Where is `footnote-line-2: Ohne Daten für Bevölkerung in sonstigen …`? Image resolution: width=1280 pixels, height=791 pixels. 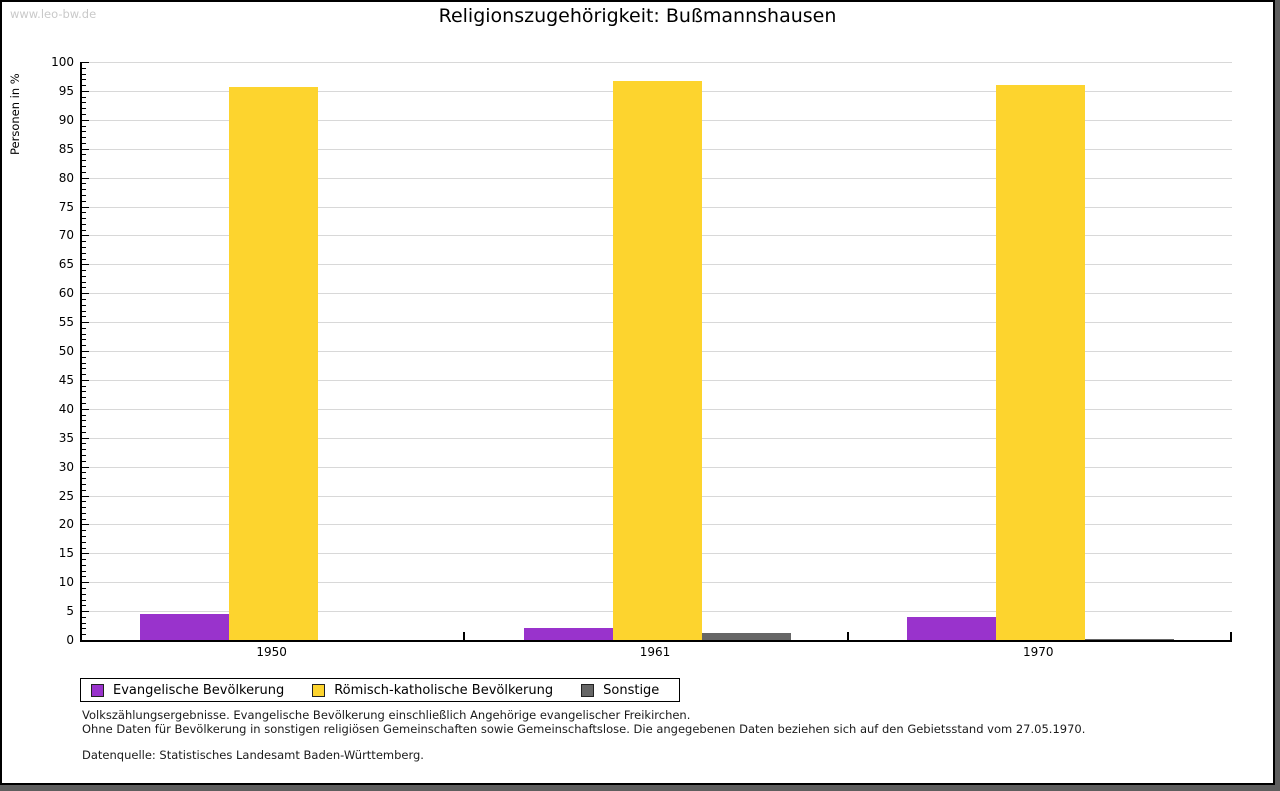 footnote-line-2: Ohne Daten für Bevölkerung in sonstigen … is located at coordinates (584, 729).